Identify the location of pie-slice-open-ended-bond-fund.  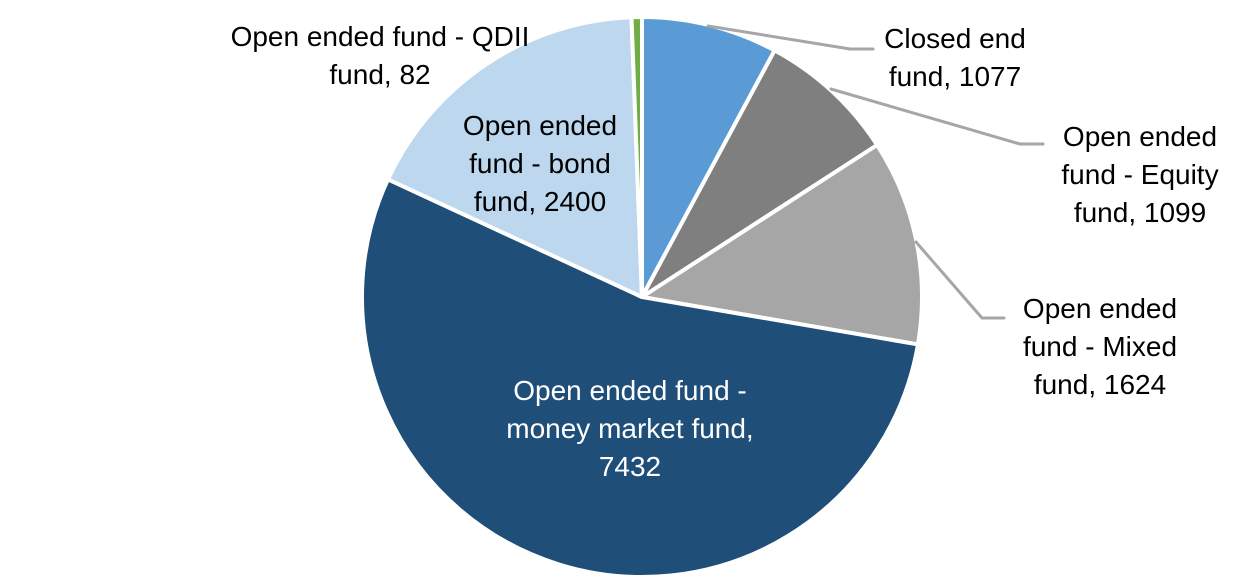
(514, 157).